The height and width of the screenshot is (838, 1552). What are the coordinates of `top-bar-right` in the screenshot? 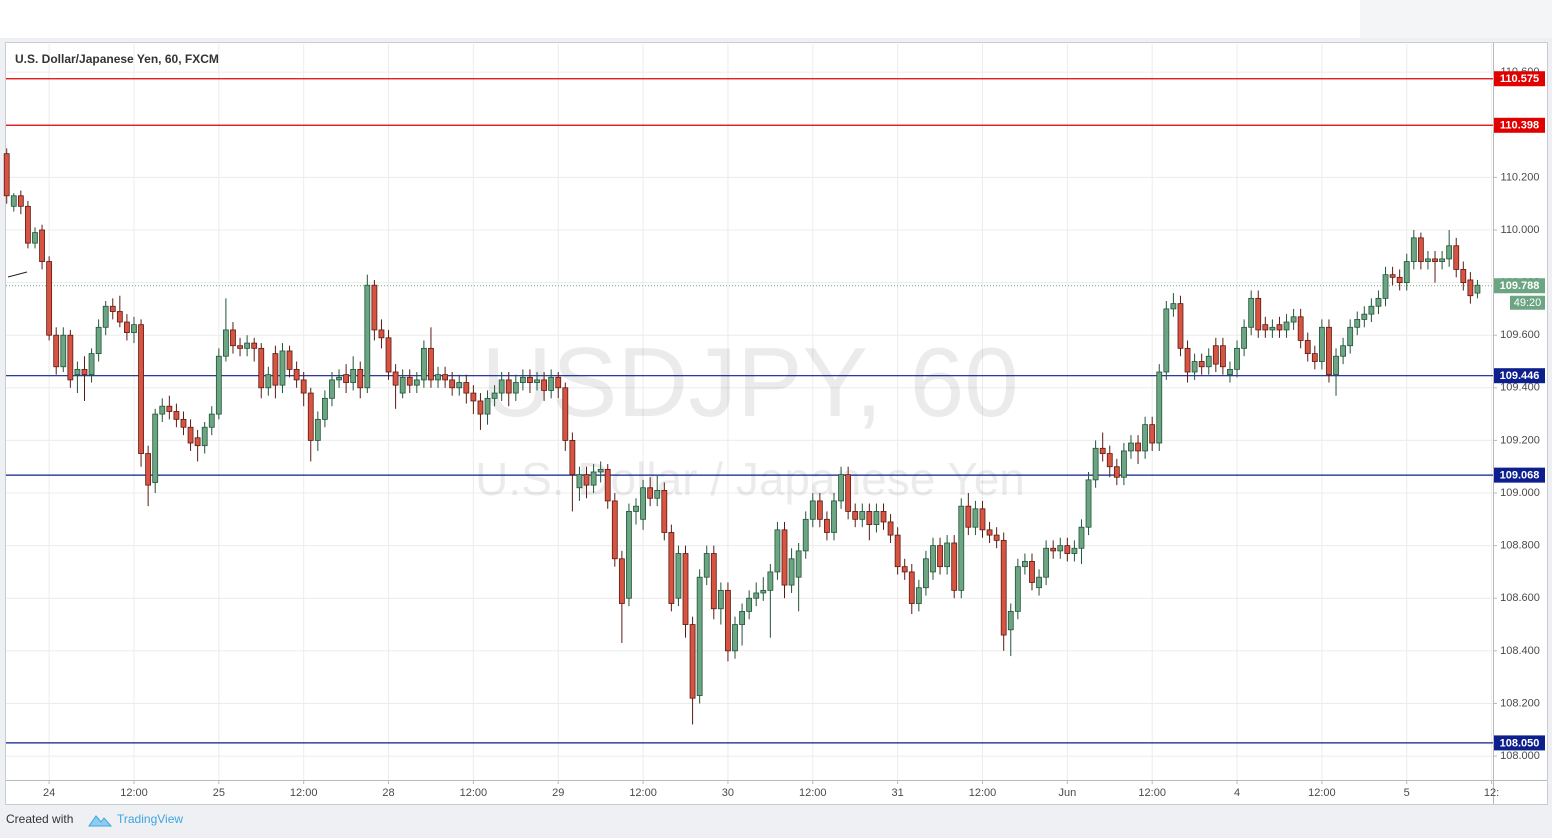 It's located at (1456, 19).